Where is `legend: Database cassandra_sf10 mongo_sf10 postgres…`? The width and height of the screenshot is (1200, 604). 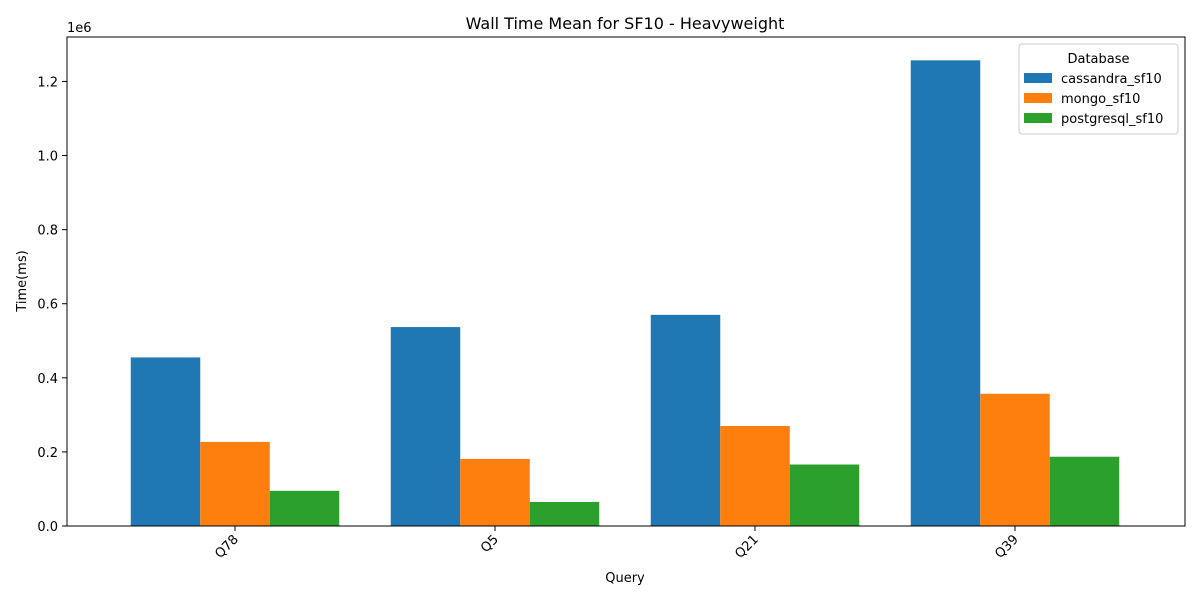
legend: Database cassandra_sf10 mongo_sf10 postgres… is located at coordinates (1098, 89).